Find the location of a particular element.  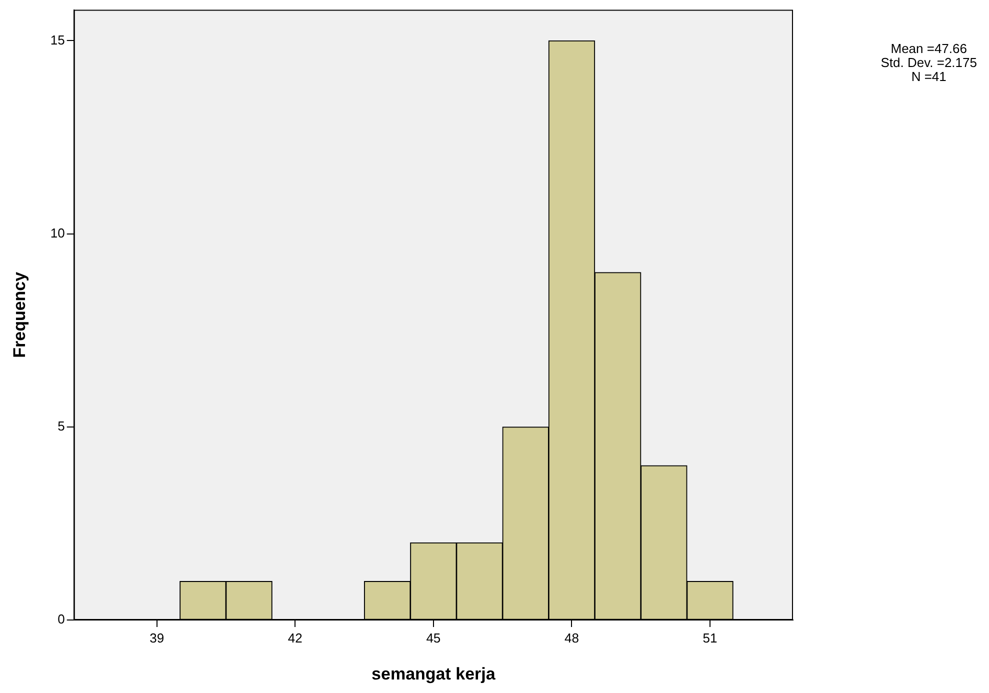

y-axis-title: Frequency is located at coordinates (19, 314).